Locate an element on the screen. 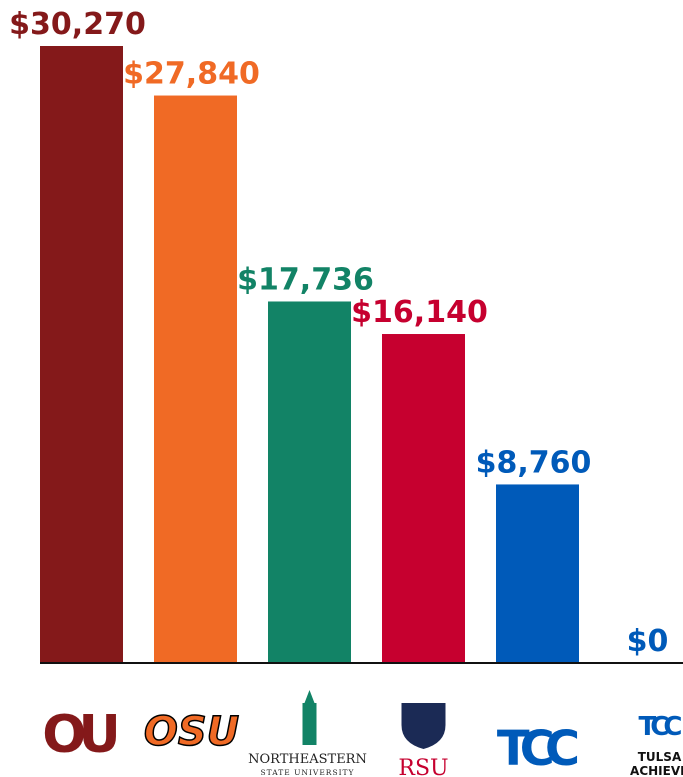  value-label: $16,140 is located at coordinates (419, 312).